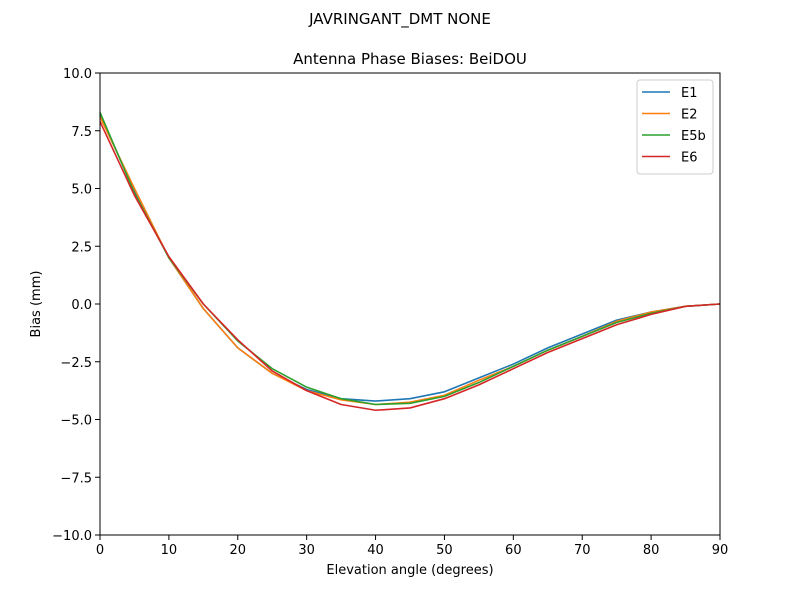 This screenshot has height=600, width=800. I want to click on y-tick-label: −5.0, so click(76, 421).